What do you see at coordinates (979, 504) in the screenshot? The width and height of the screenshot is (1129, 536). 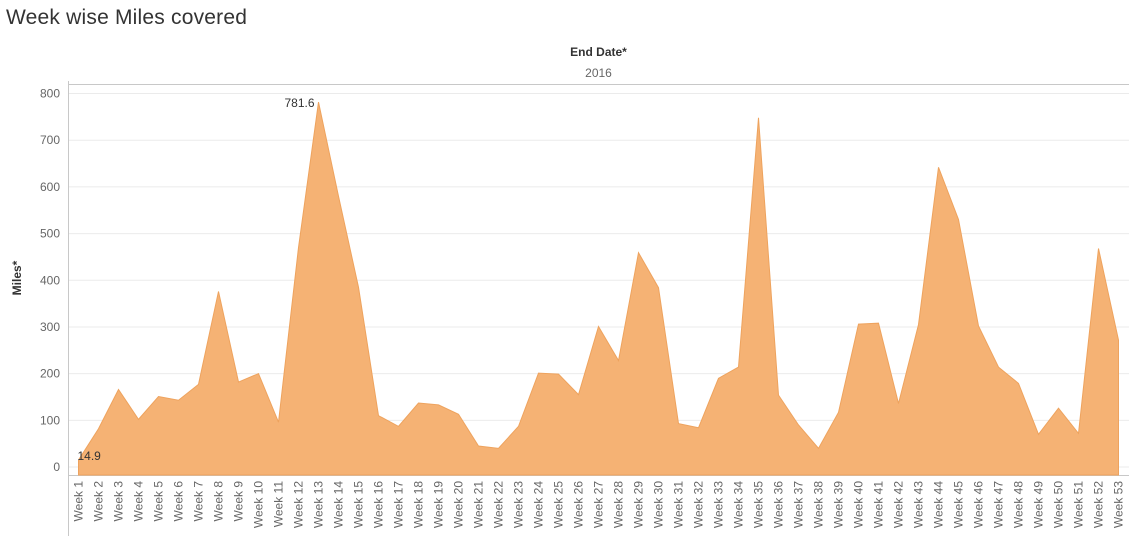 I see `x-tick-label: Week 46` at bounding box center [979, 504].